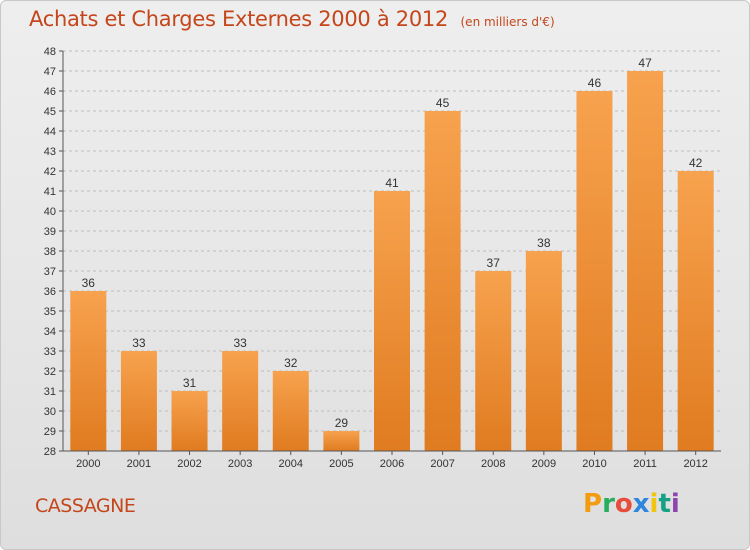  I want to click on logo-letter: o, so click(623, 504).